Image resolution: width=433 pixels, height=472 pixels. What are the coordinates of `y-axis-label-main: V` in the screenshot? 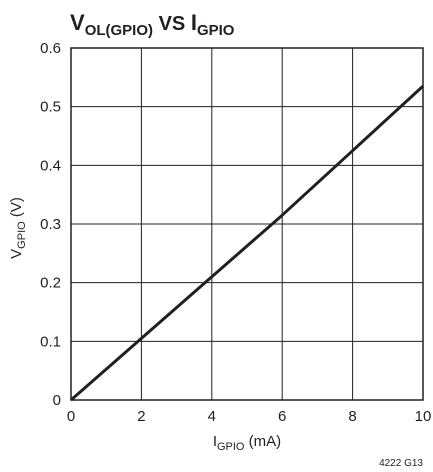 It's located at (16, 254).